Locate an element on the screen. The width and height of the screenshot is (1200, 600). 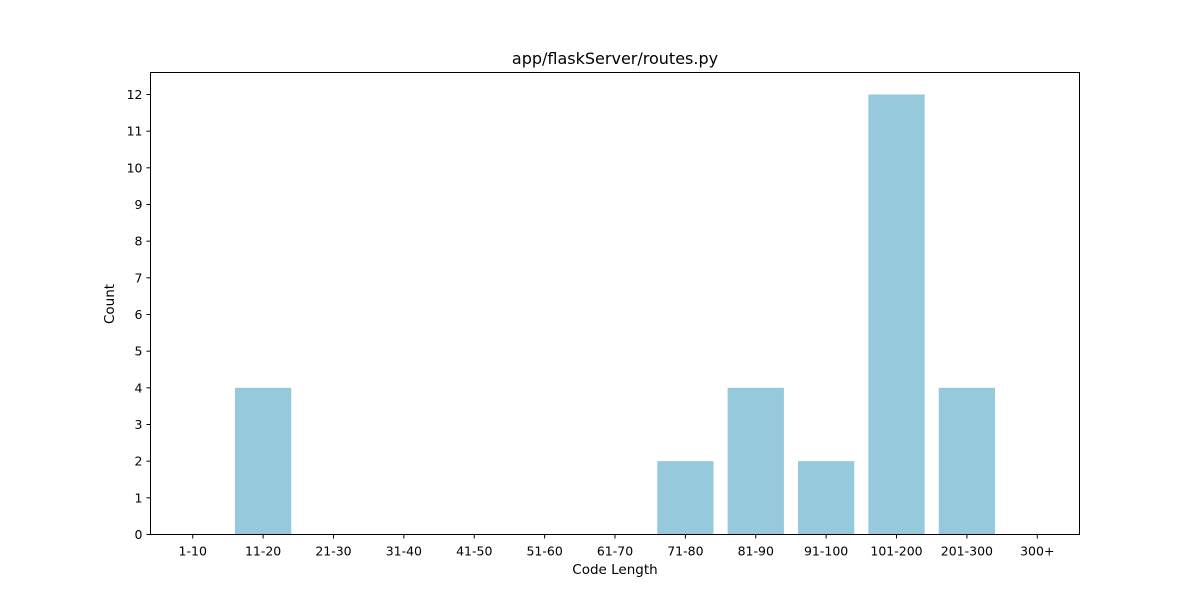
x-axis-label: Code Length is located at coordinates (614, 570).